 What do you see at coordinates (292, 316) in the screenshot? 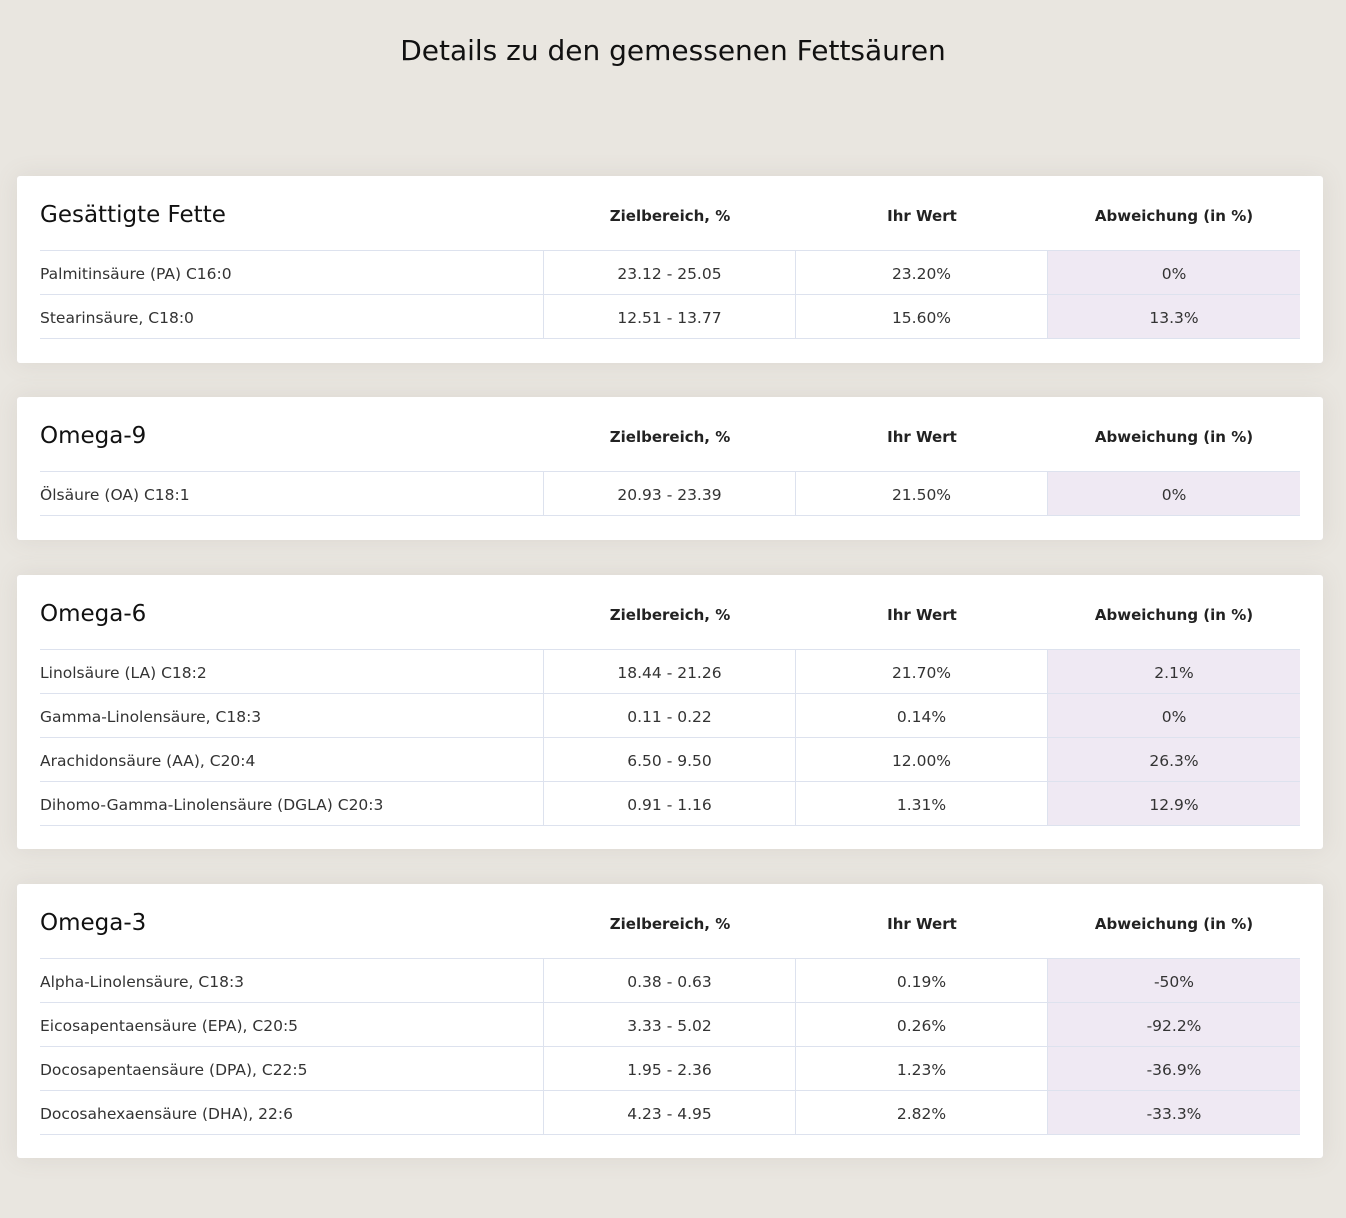
I see `fatty-acid-name: Stearinsäure, C18:0` at bounding box center [292, 316].